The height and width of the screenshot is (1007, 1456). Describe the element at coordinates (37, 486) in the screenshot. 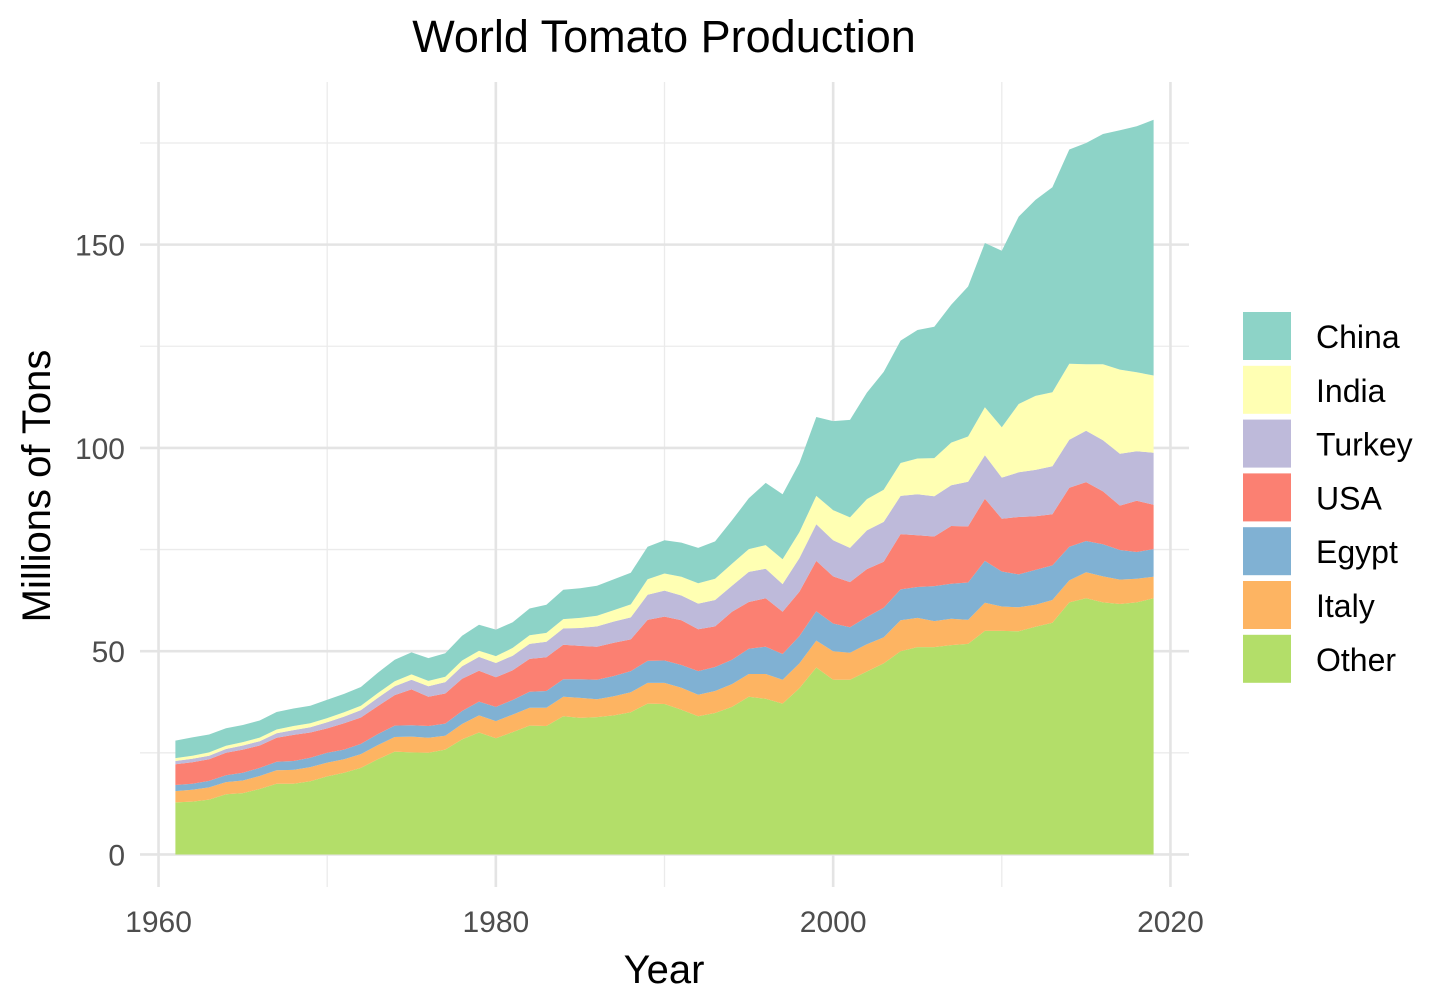

I see `y-axis-label: Millions of Tons` at that location.